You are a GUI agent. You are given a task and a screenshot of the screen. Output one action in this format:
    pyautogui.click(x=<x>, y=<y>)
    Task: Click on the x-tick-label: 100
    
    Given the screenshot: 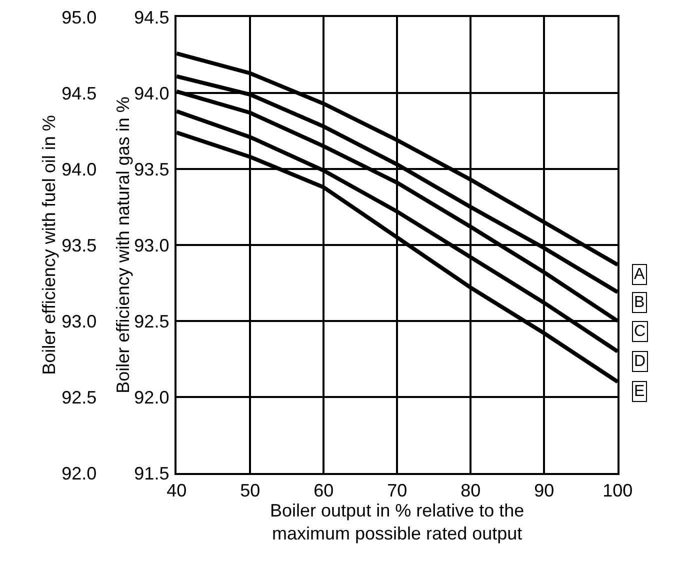 What is the action you would take?
    pyautogui.click(x=617, y=490)
    